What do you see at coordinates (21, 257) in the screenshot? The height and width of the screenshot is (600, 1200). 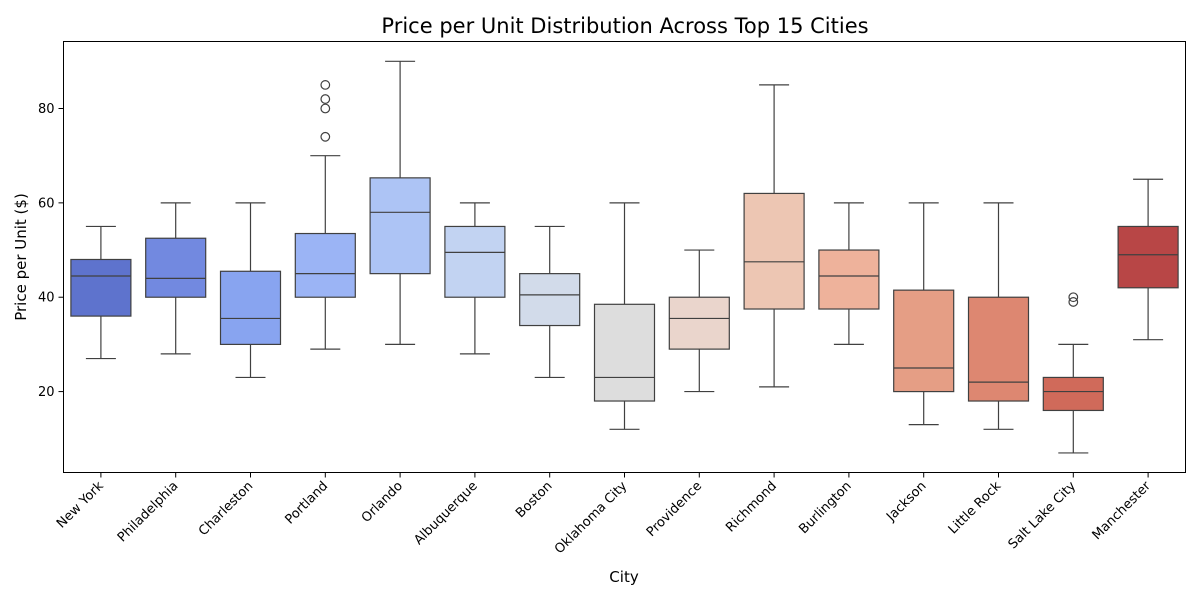 I see `y-axis-label: Price per Unit ($)` at bounding box center [21, 257].